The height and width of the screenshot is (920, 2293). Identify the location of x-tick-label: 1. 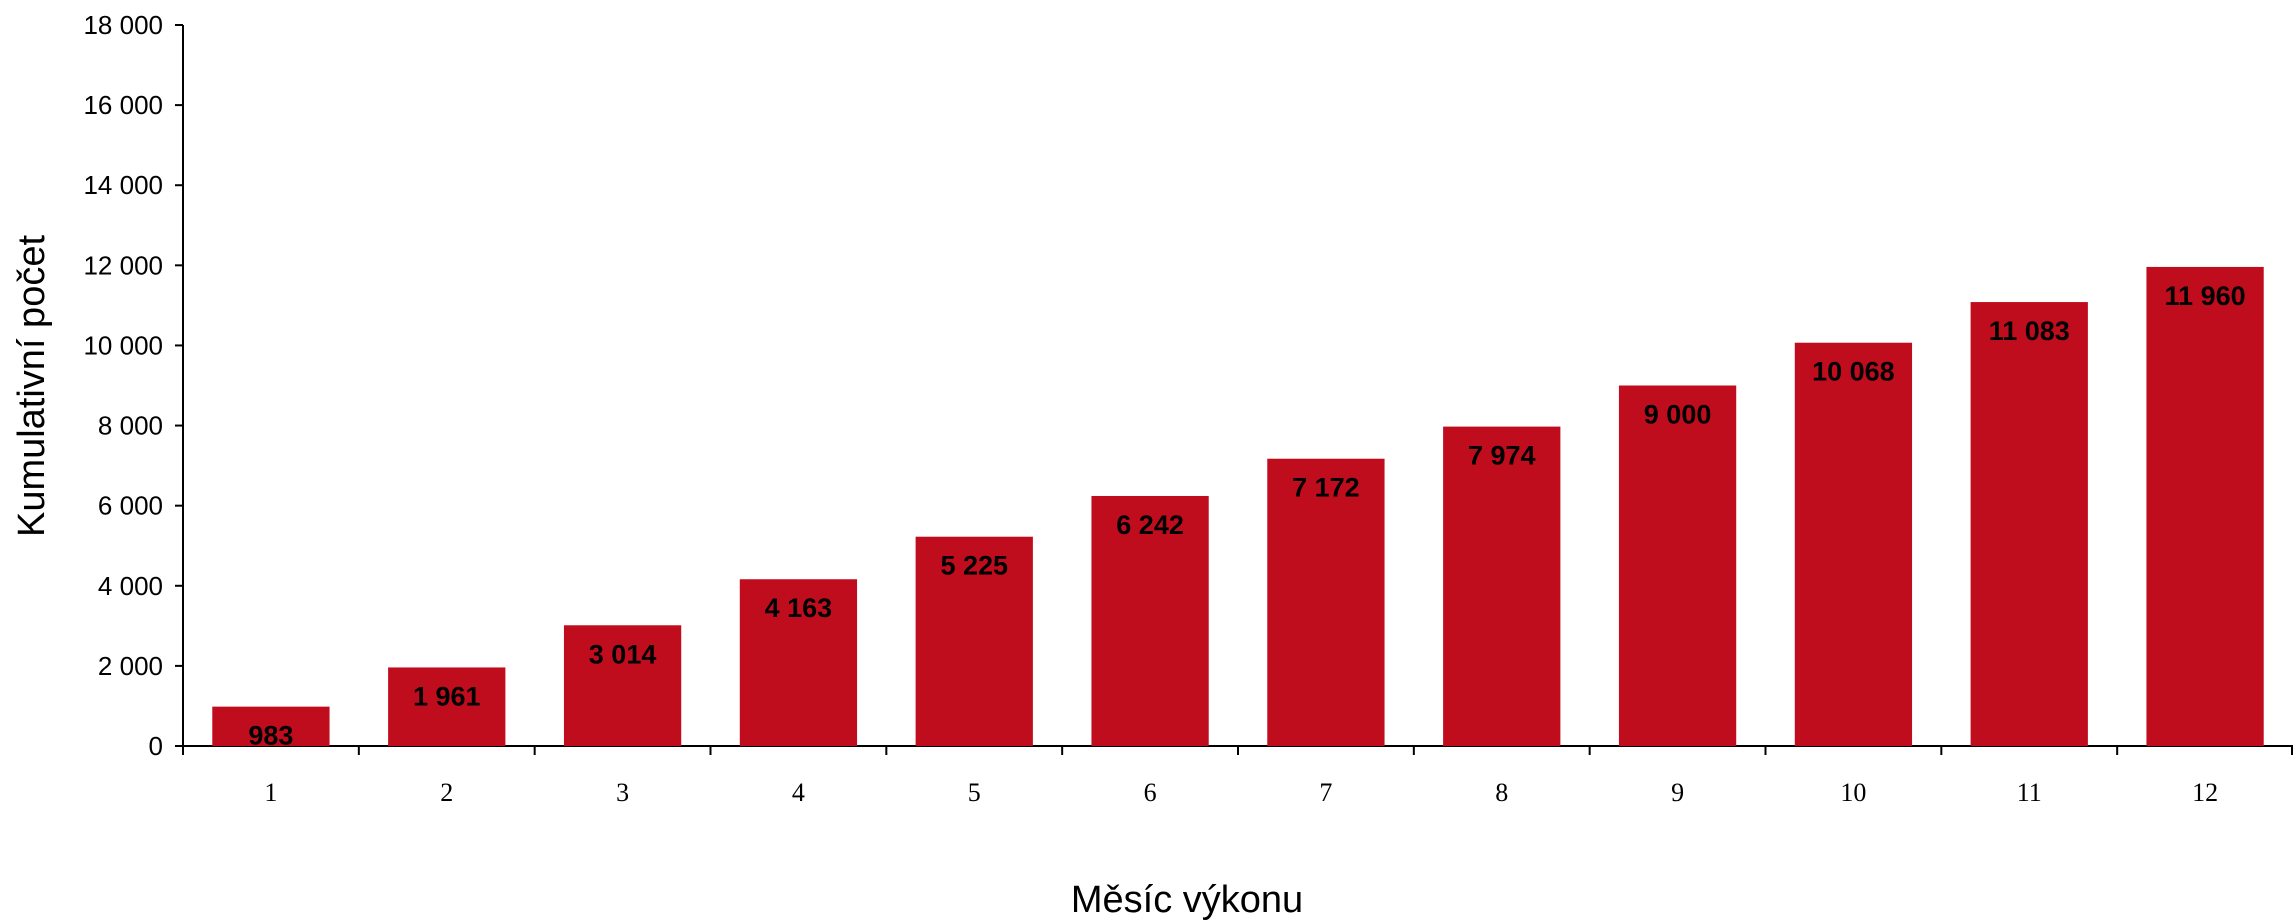
(270, 792).